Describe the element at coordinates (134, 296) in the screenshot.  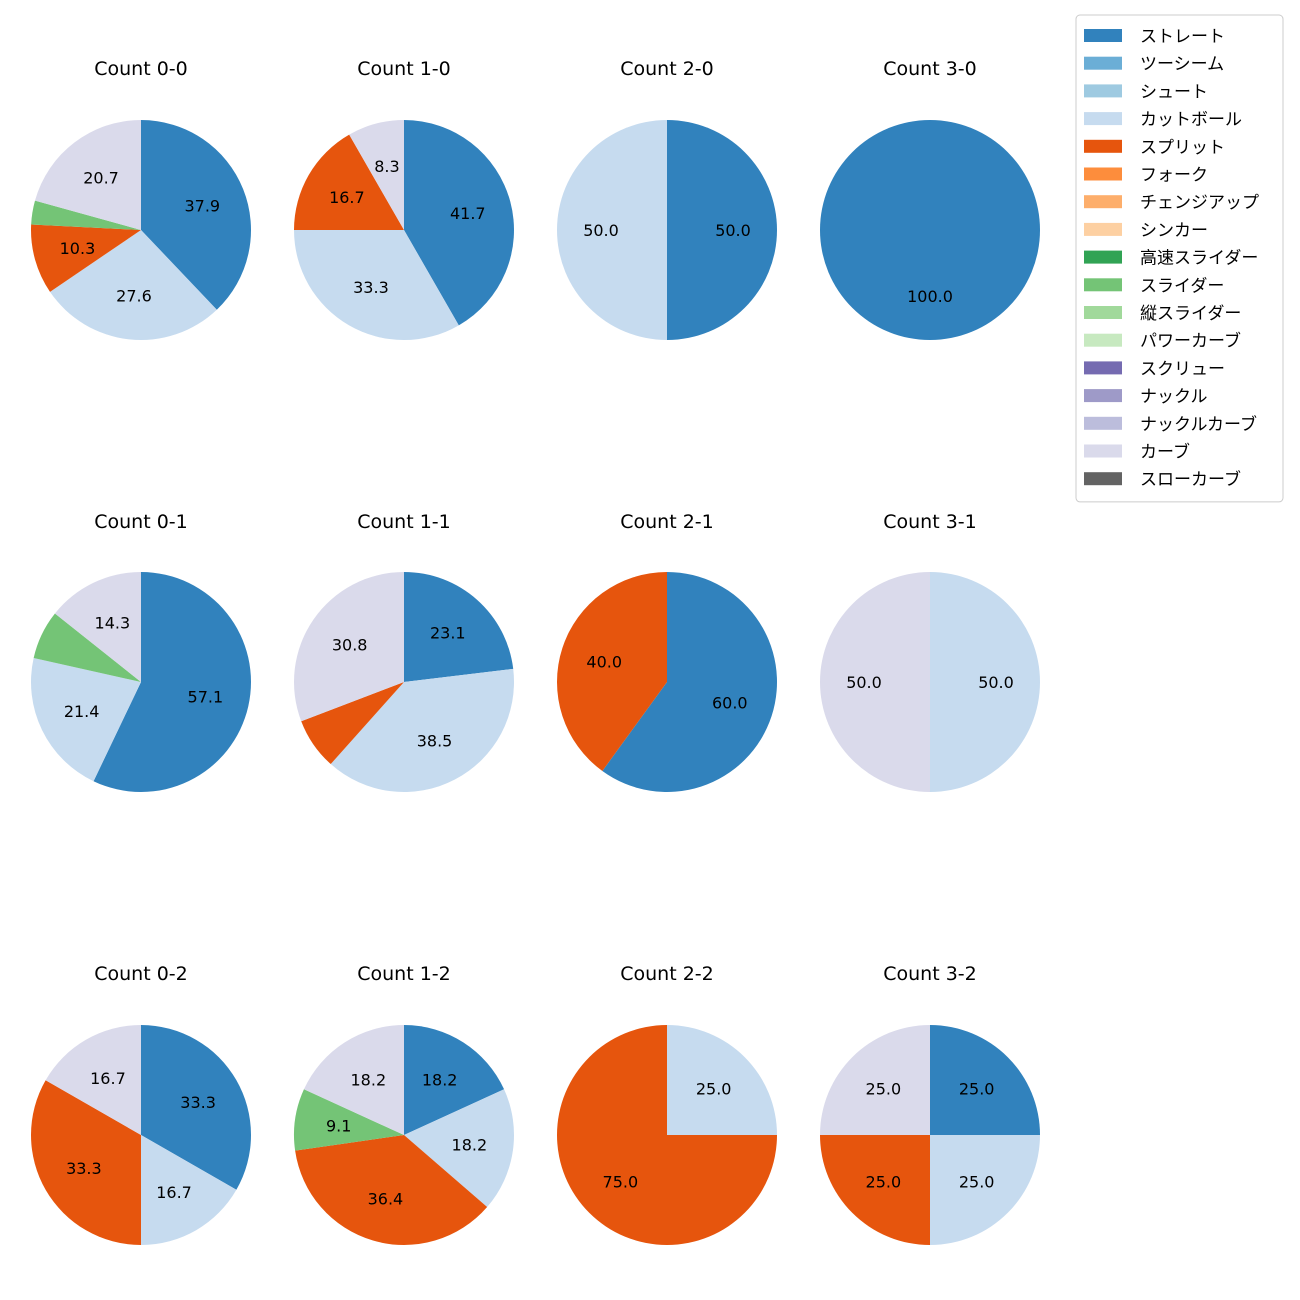
I see `pie-slice-label: 27.6` at that location.